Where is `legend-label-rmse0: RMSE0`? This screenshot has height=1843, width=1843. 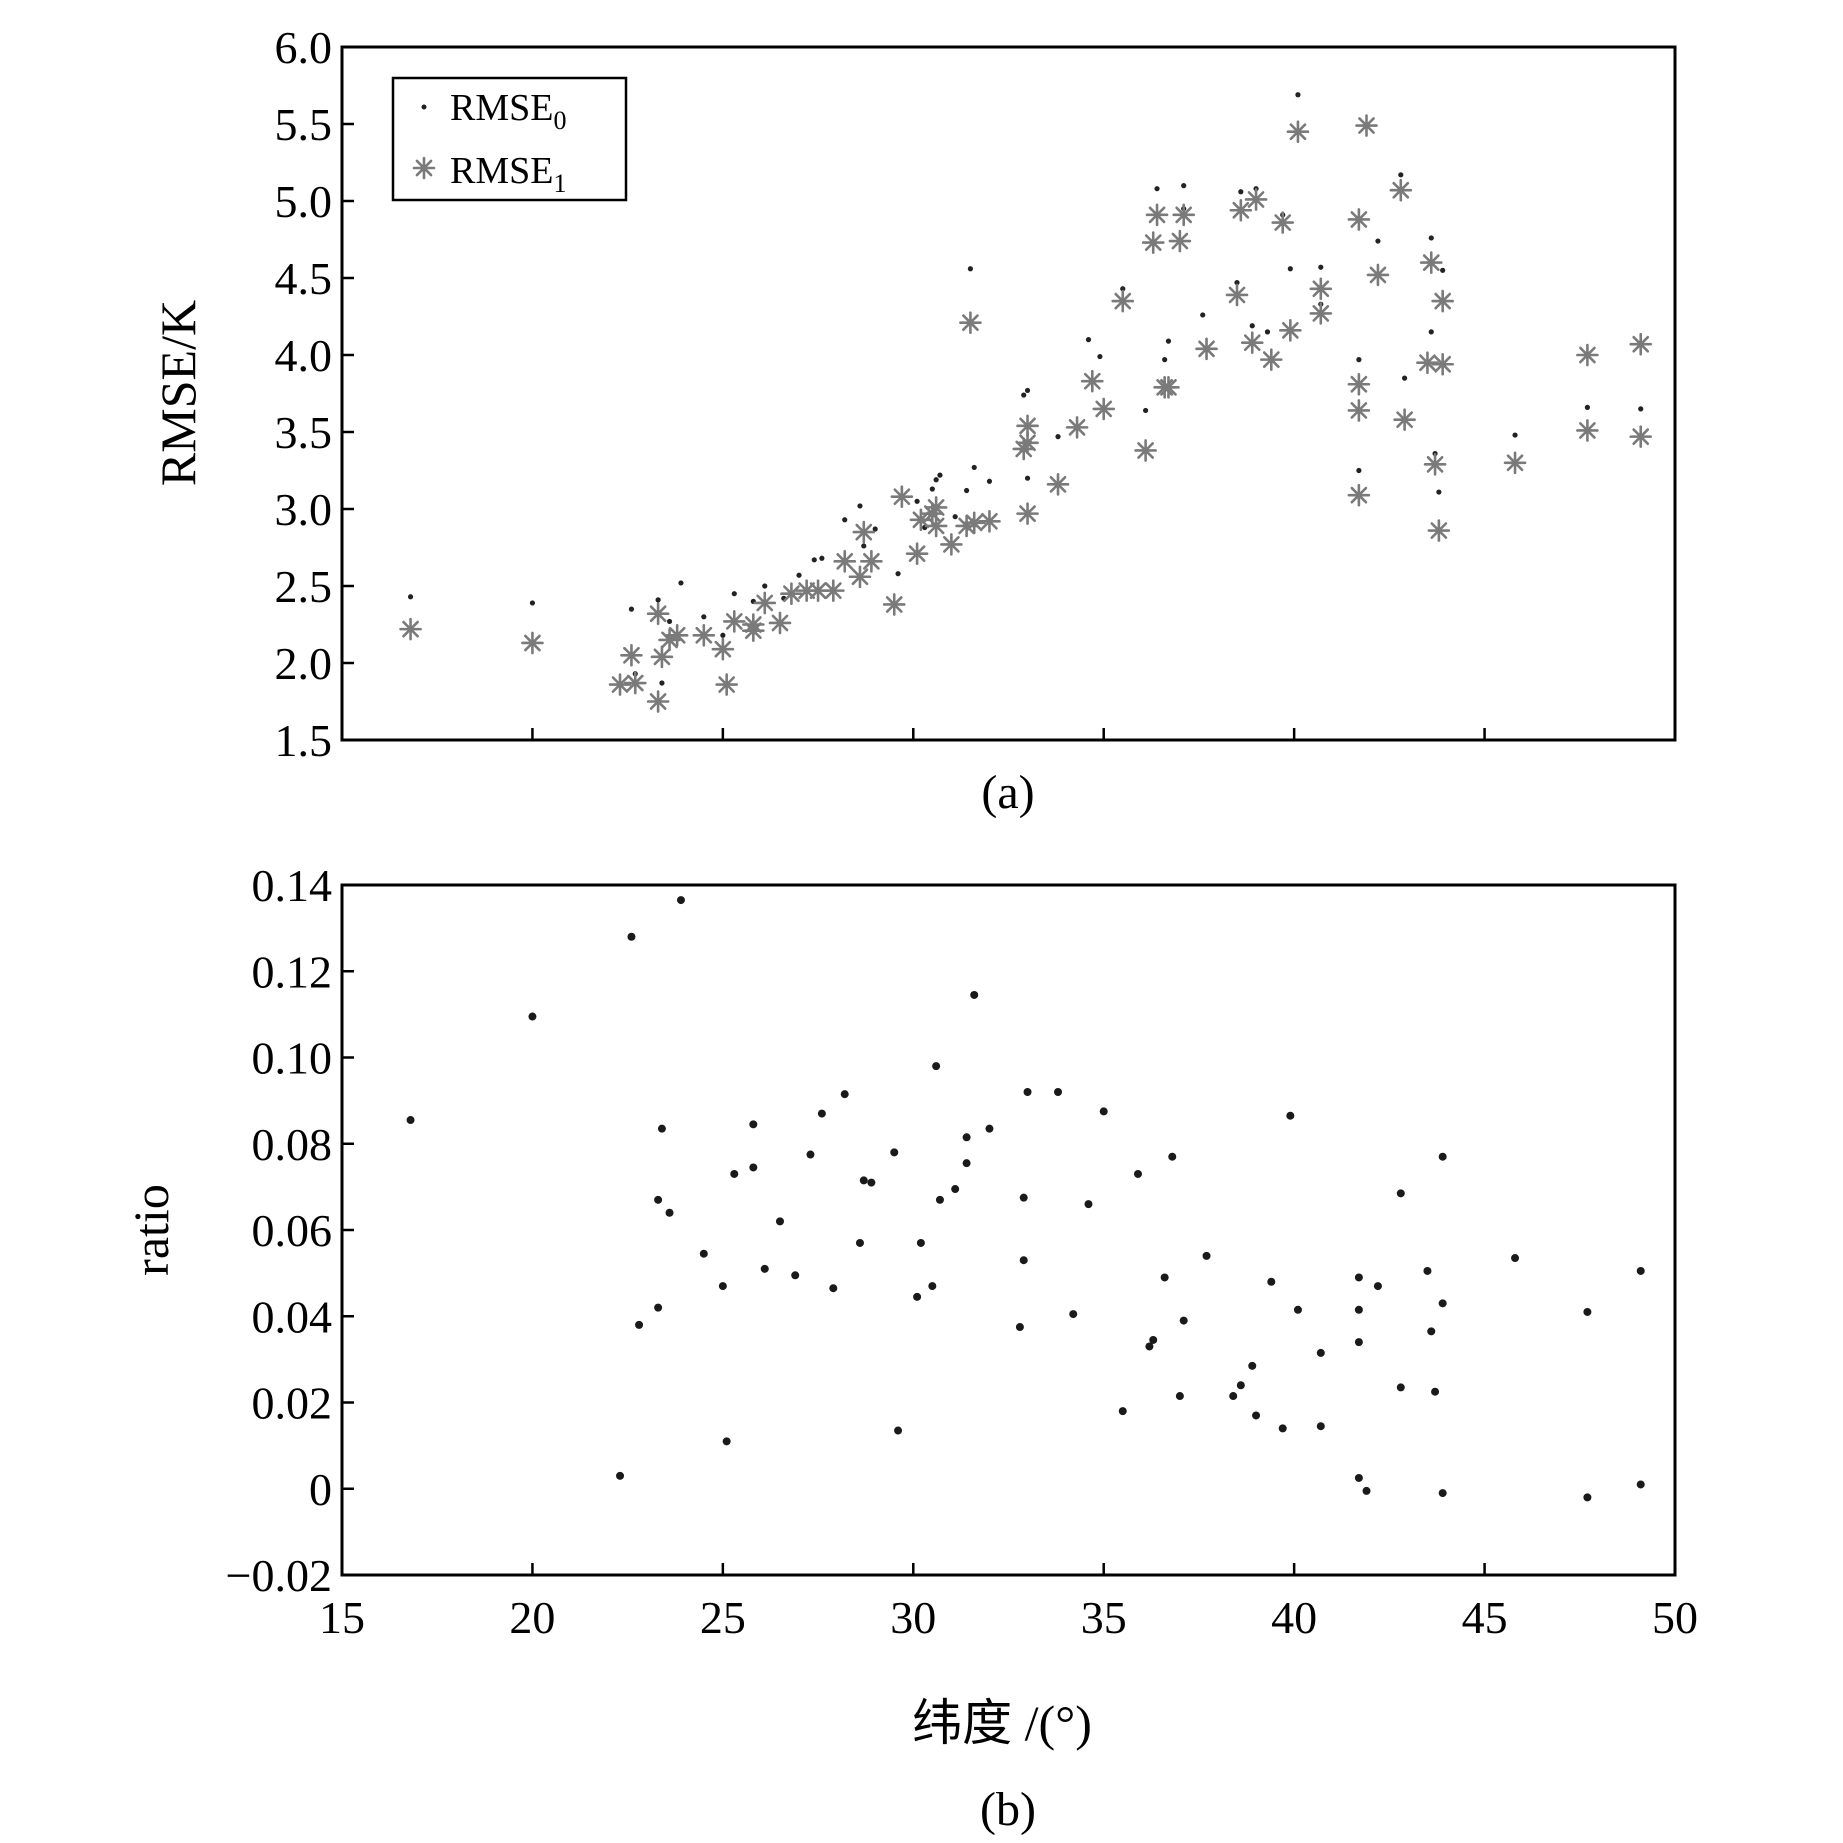
legend-label-rmse0: RMSE0 is located at coordinates (508, 111).